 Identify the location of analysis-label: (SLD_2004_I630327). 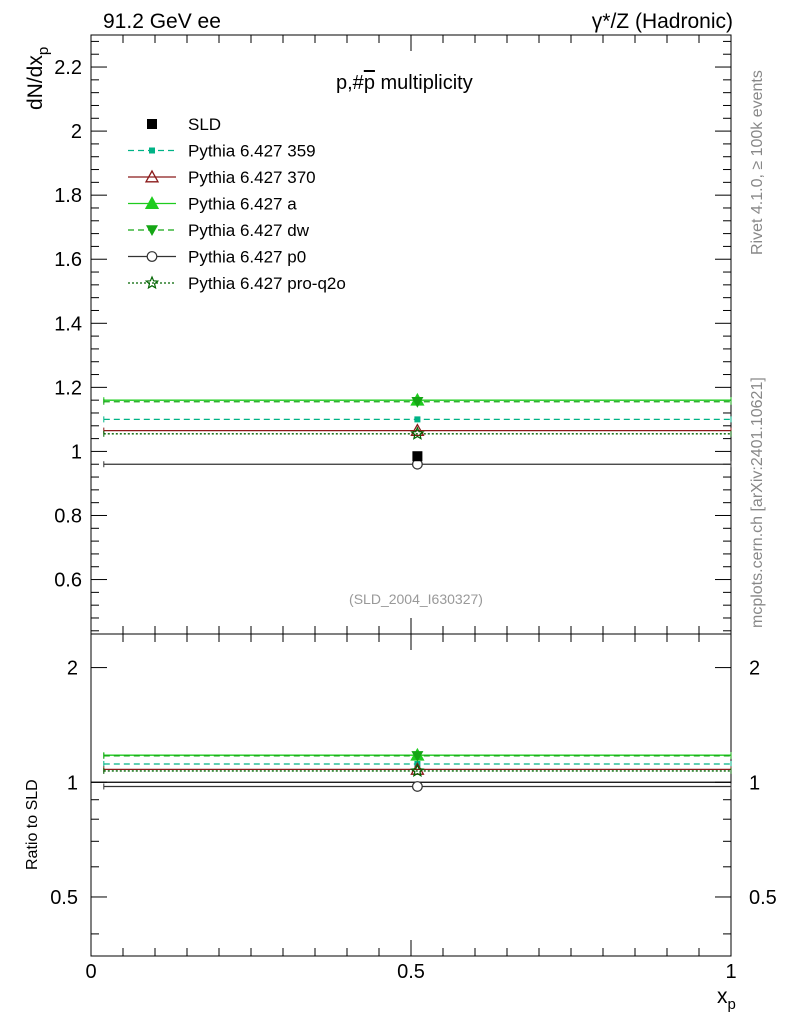
(416, 599).